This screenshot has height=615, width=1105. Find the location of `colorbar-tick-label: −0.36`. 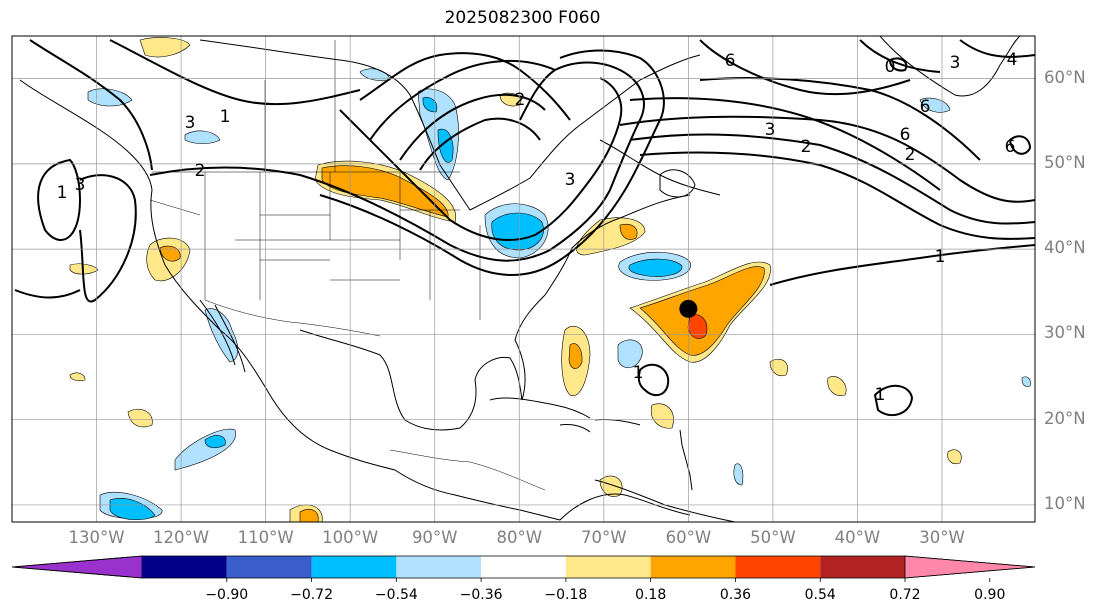

colorbar-tick-label: −0.36 is located at coordinates (481, 595).